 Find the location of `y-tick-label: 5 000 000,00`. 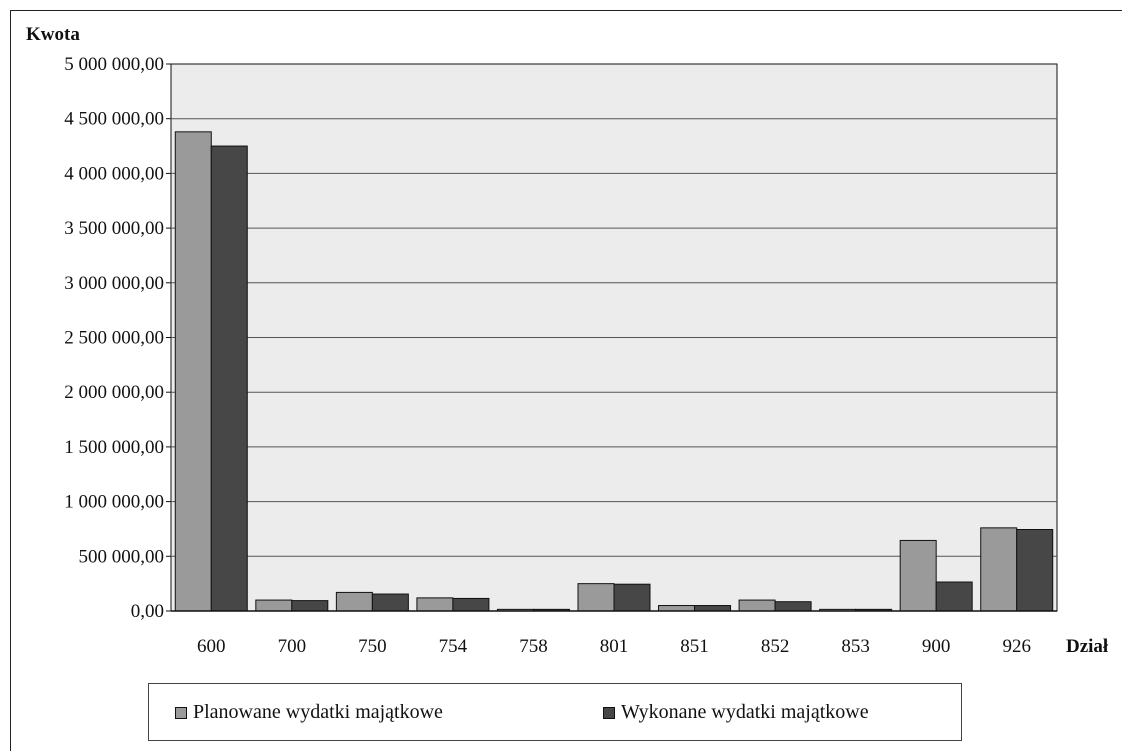

y-tick-label: 5 000 000,00 is located at coordinates (114, 64).